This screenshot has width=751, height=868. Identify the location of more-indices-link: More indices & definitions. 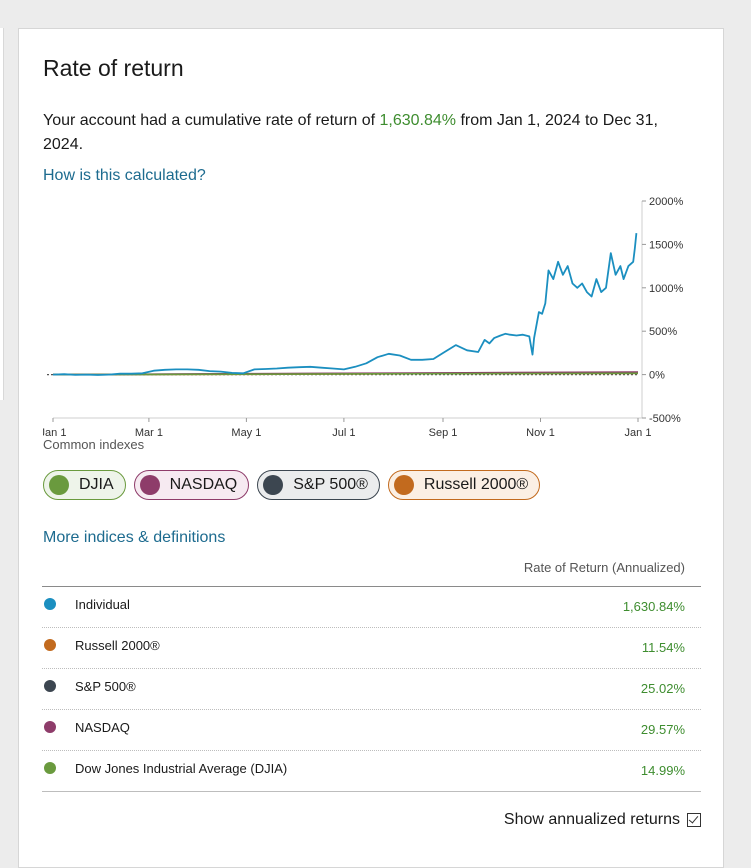
(134, 537).